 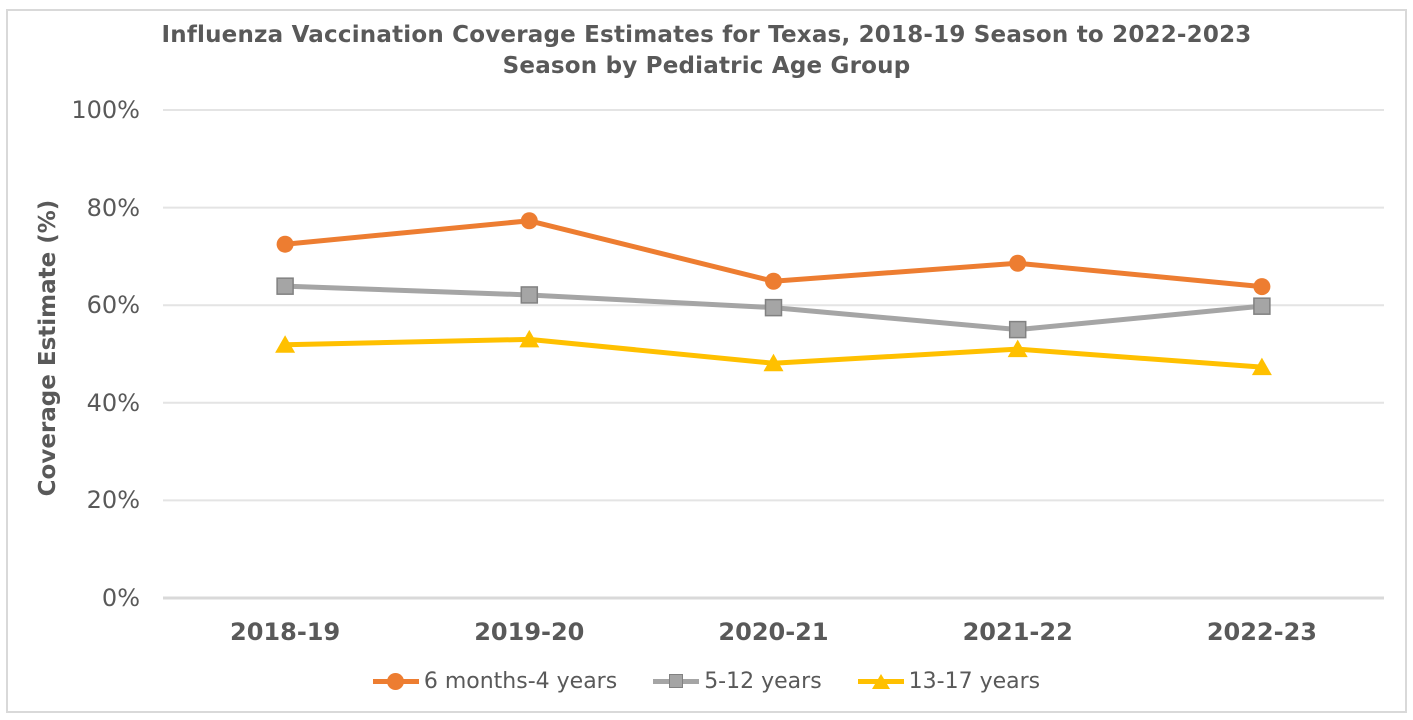 What do you see at coordinates (773, 632) in the screenshot?
I see `x-axis-label: 2020-21` at bounding box center [773, 632].